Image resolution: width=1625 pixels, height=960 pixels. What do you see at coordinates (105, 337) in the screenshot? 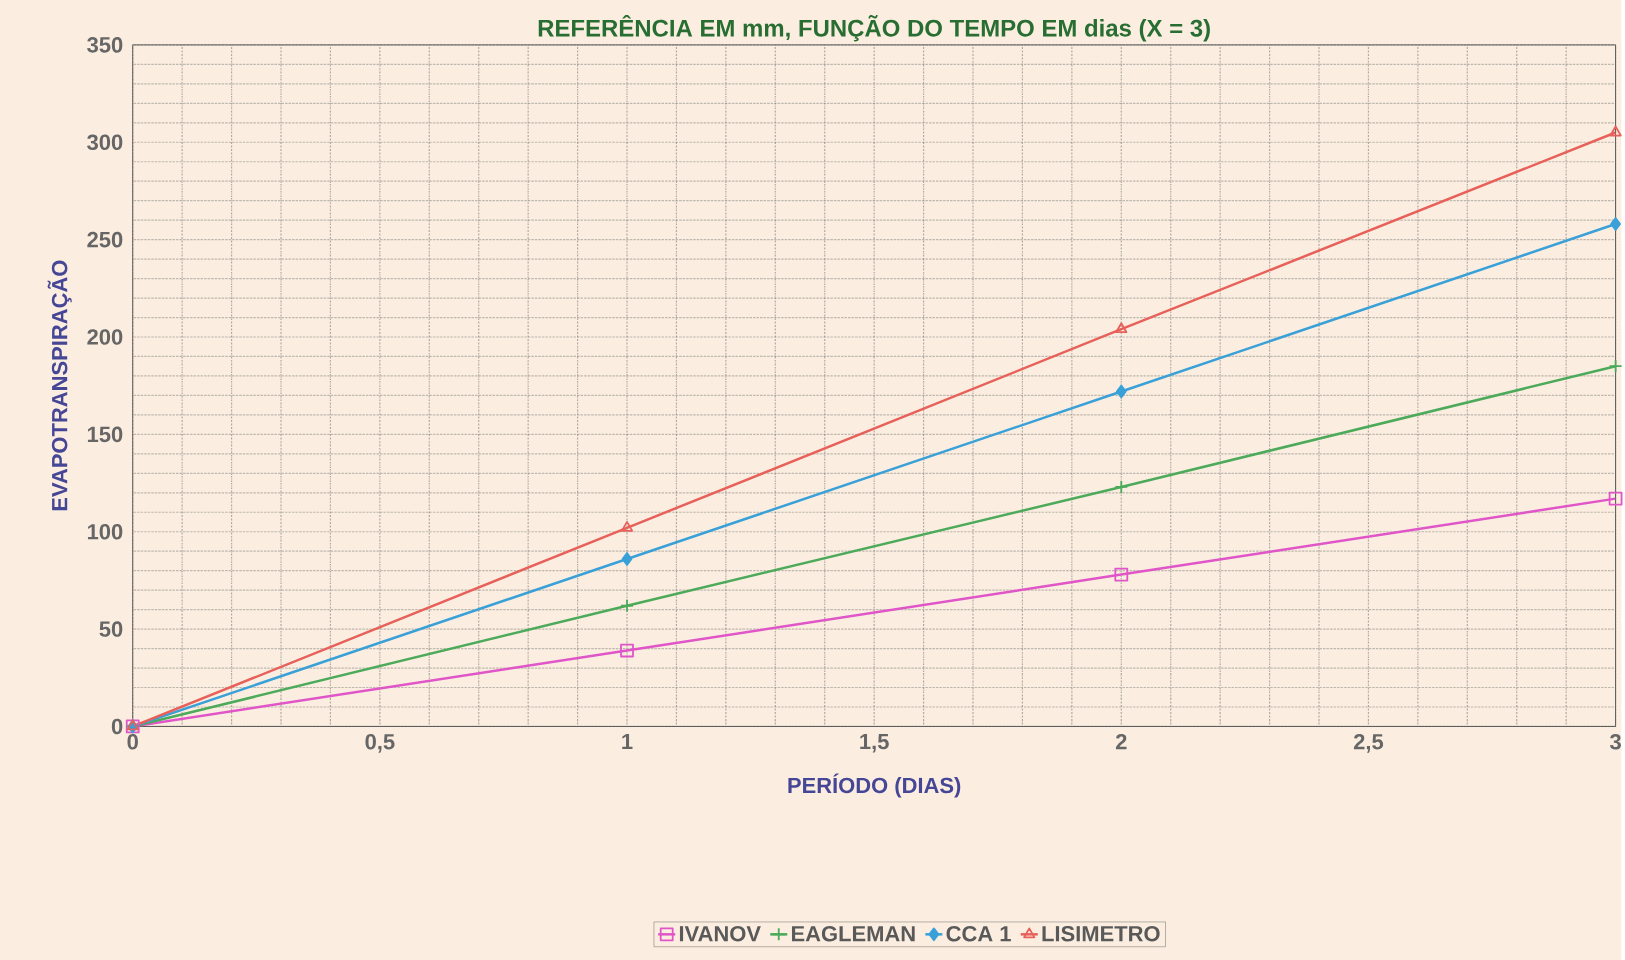
I see `y-tick-label: 200` at bounding box center [105, 337].